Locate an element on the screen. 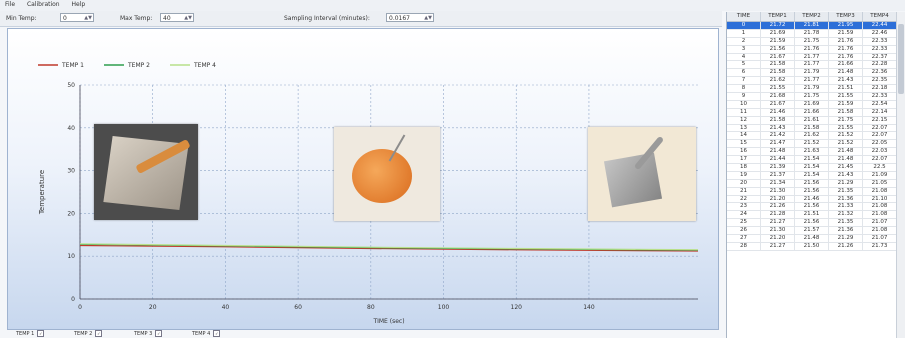 This screenshot has width=905, height=338. table-row: 10 21.67 21.69 21.59 22.54 is located at coordinates (816, 104).